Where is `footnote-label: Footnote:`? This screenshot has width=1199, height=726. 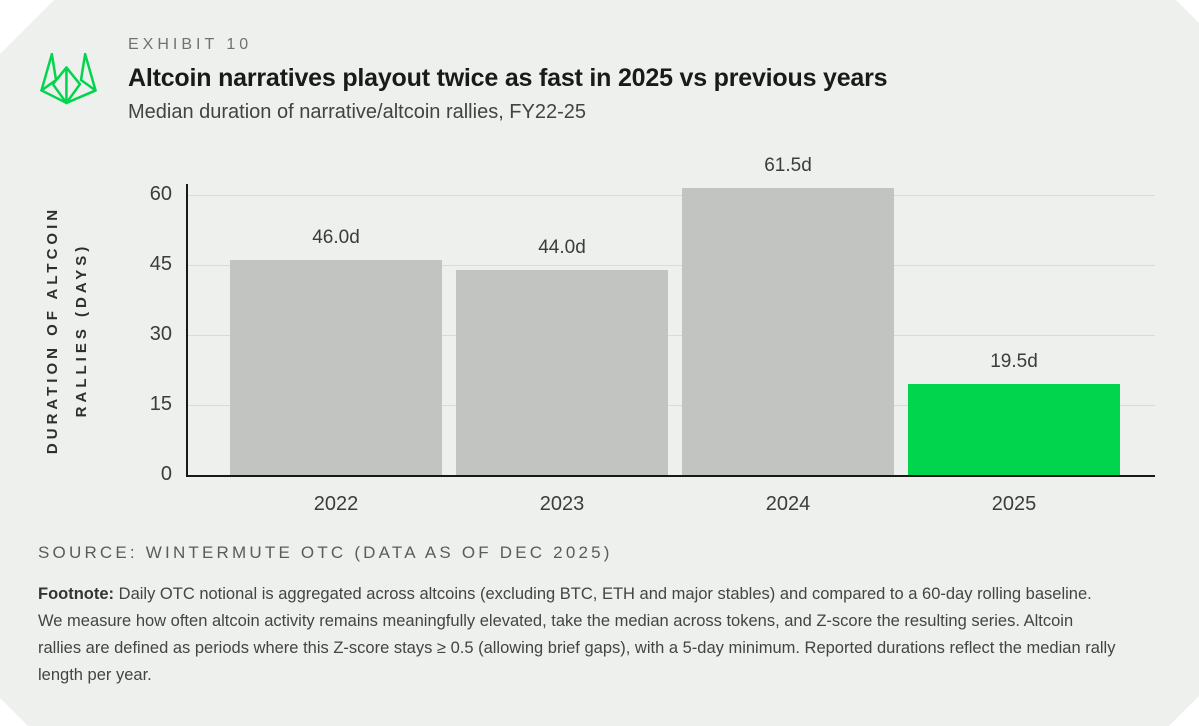
footnote-label: Footnote: is located at coordinates (76, 594).